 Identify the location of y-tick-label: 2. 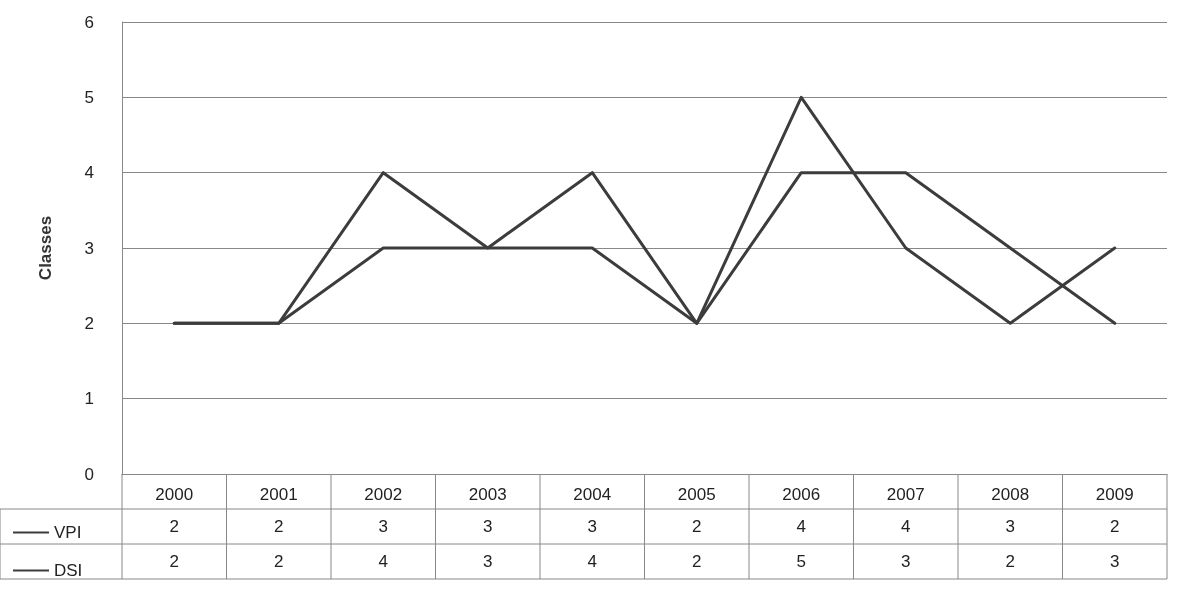
(89, 323).